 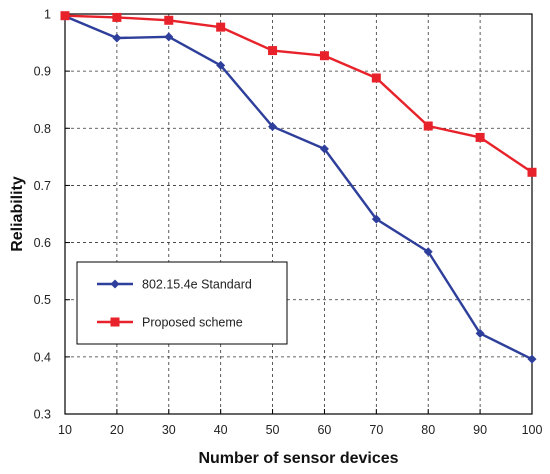 What do you see at coordinates (17, 214) in the screenshot?
I see `y-axis-title: Reliability` at bounding box center [17, 214].